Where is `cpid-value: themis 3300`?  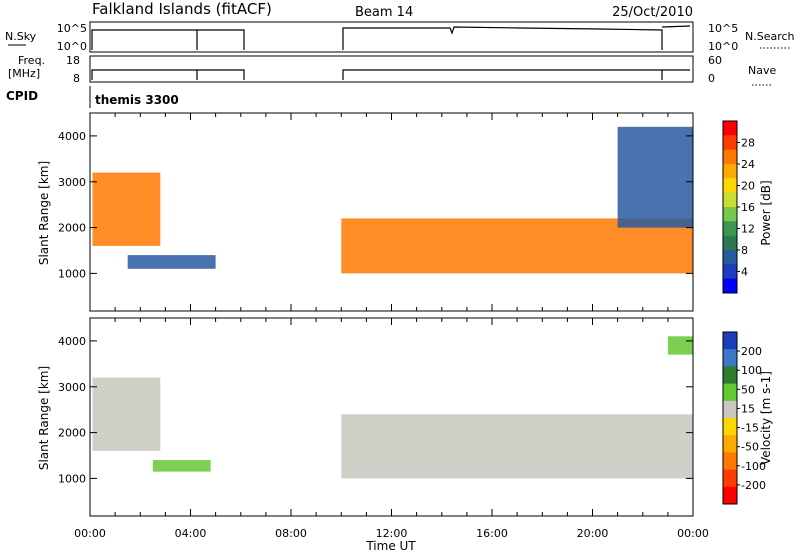 cpid-value: themis 3300 is located at coordinates (137, 100).